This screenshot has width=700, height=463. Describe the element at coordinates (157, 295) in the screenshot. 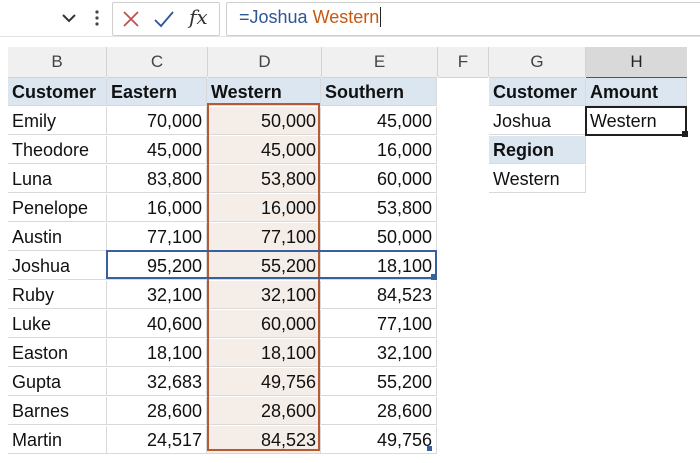

I see `cell-eastern: 32,100` at that location.